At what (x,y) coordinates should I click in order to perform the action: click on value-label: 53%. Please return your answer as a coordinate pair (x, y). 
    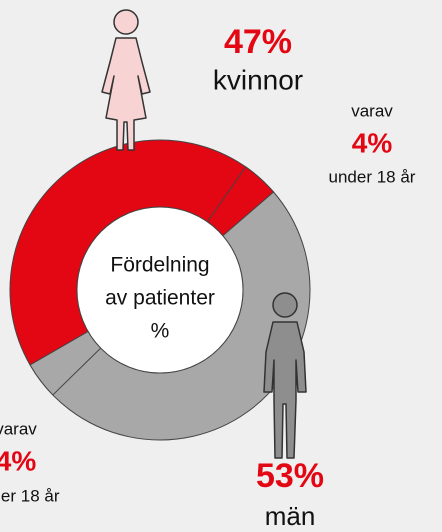
    Looking at the image, I should click on (290, 476).